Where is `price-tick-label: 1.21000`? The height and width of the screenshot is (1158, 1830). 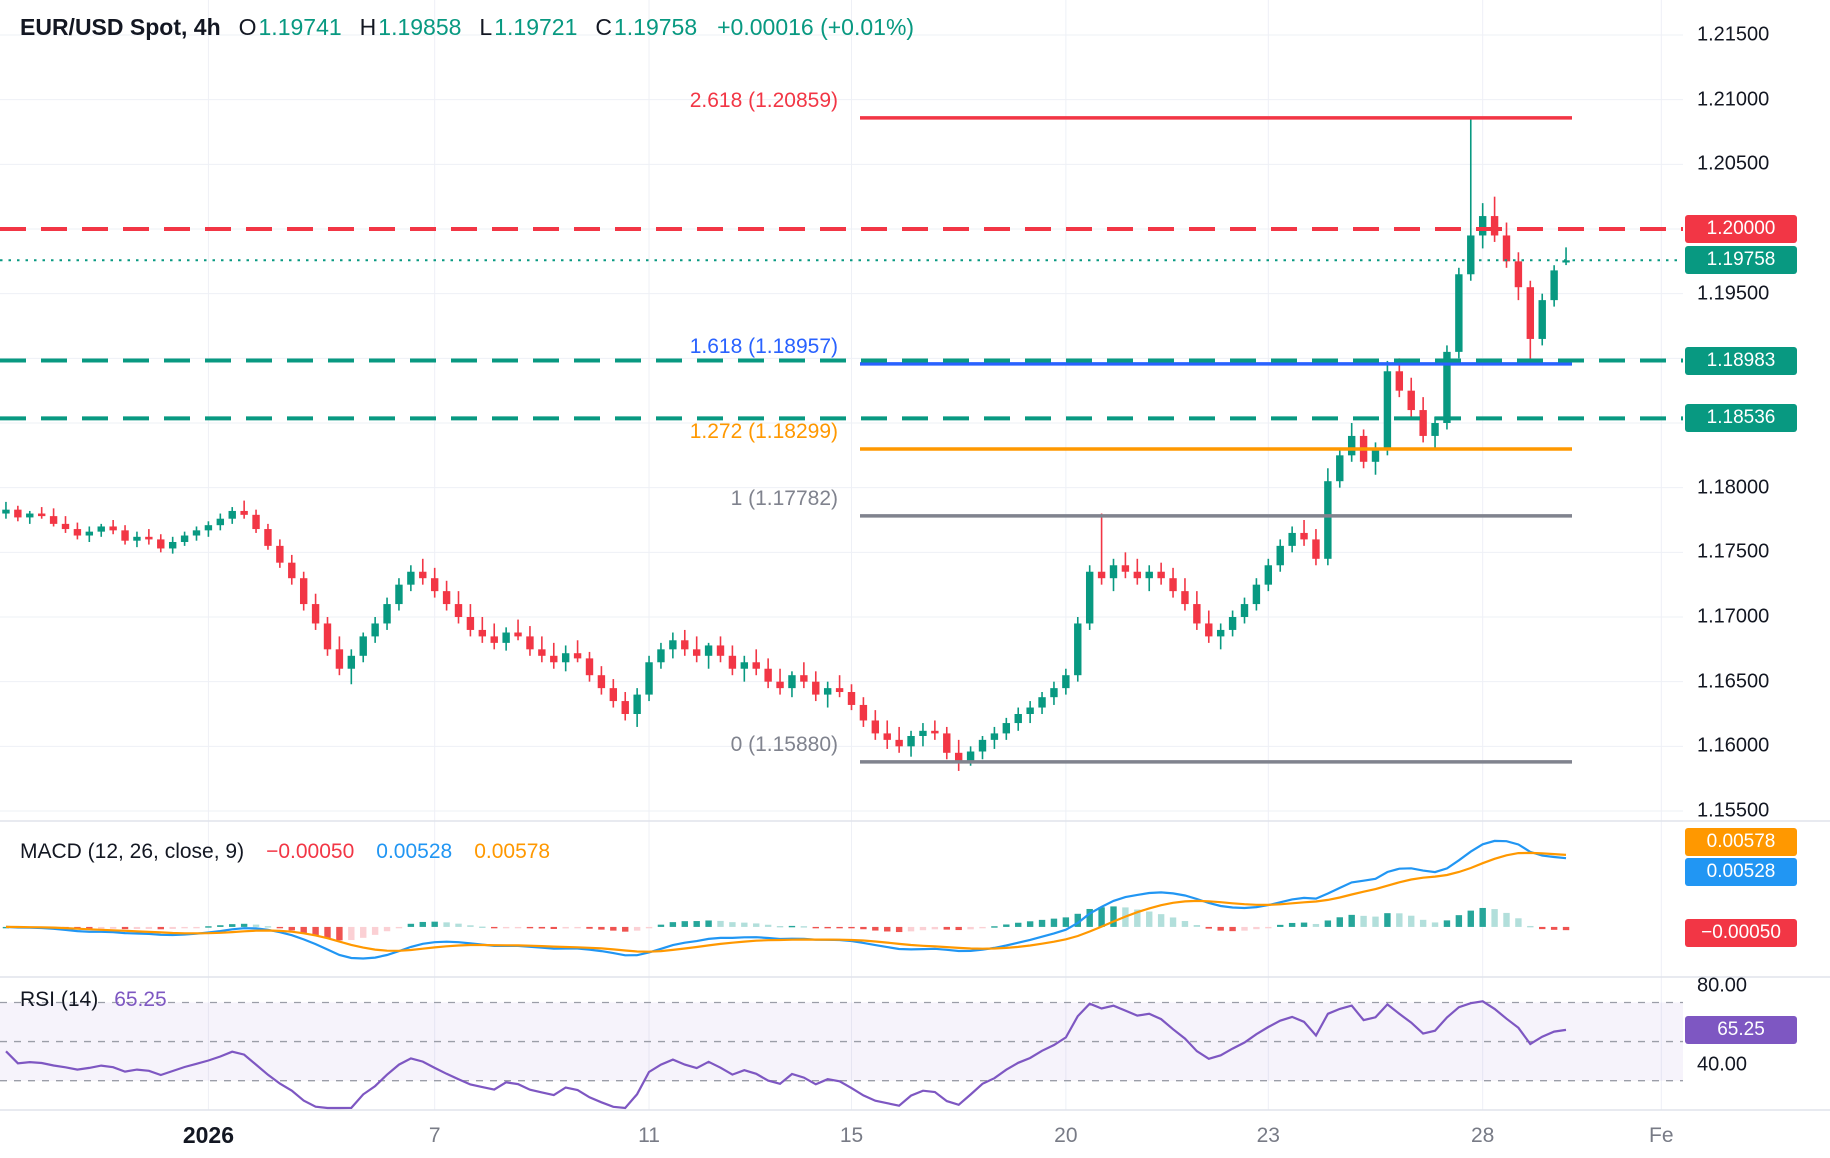 price-tick-label: 1.21000 is located at coordinates (1733, 99).